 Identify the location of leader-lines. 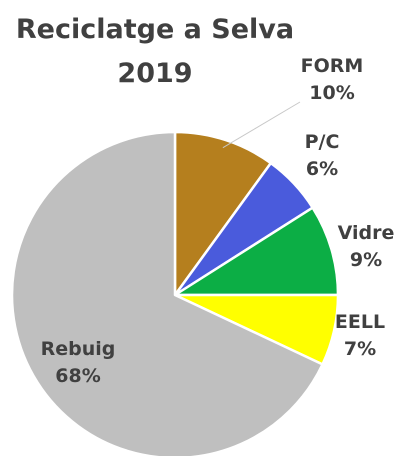
(261, 125).